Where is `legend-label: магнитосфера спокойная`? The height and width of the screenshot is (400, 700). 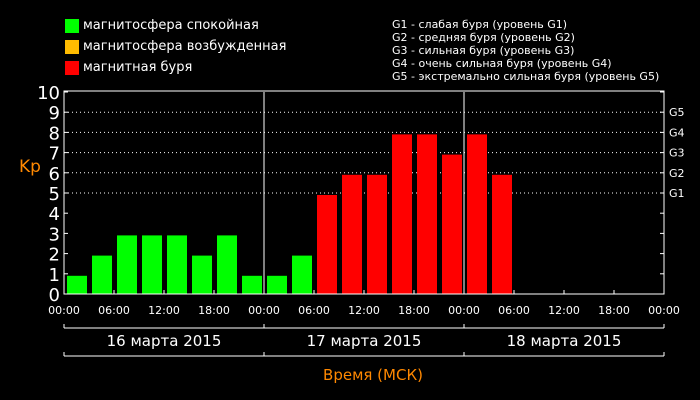
legend-label: магнитосфера спокойная is located at coordinates (171, 25).